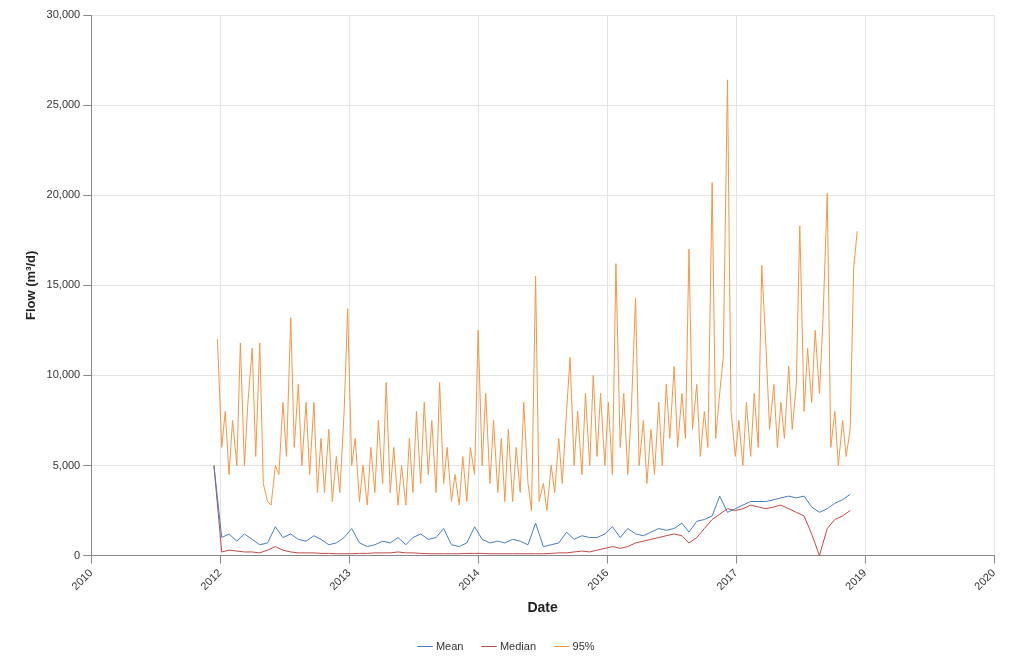 This screenshot has height=670, width=1014. I want to click on y-tick-label: 20,000, so click(63, 194).